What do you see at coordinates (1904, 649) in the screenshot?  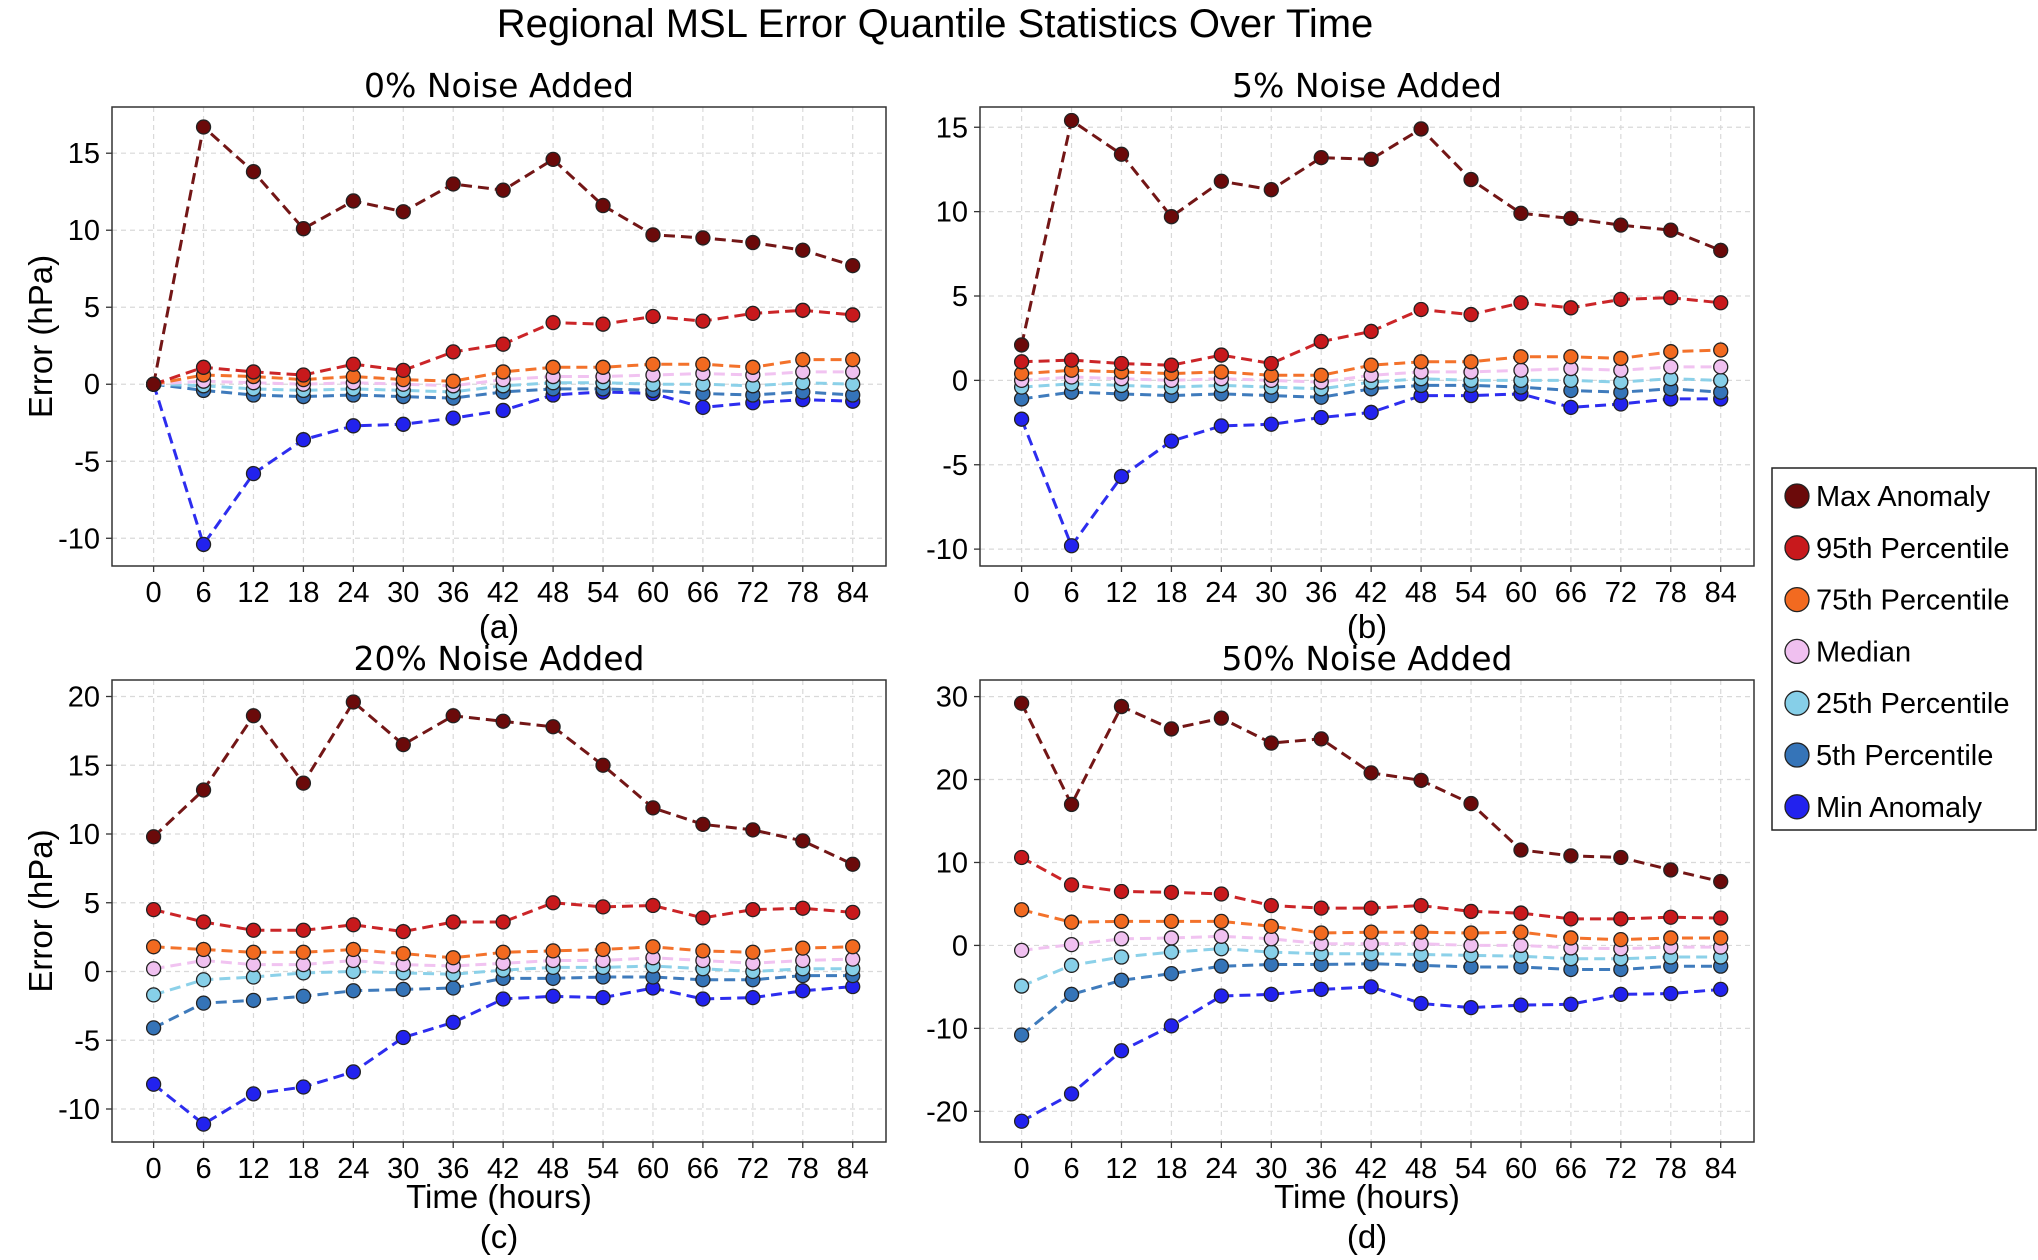 I see `legend-box` at bounding box center [1904, 649].